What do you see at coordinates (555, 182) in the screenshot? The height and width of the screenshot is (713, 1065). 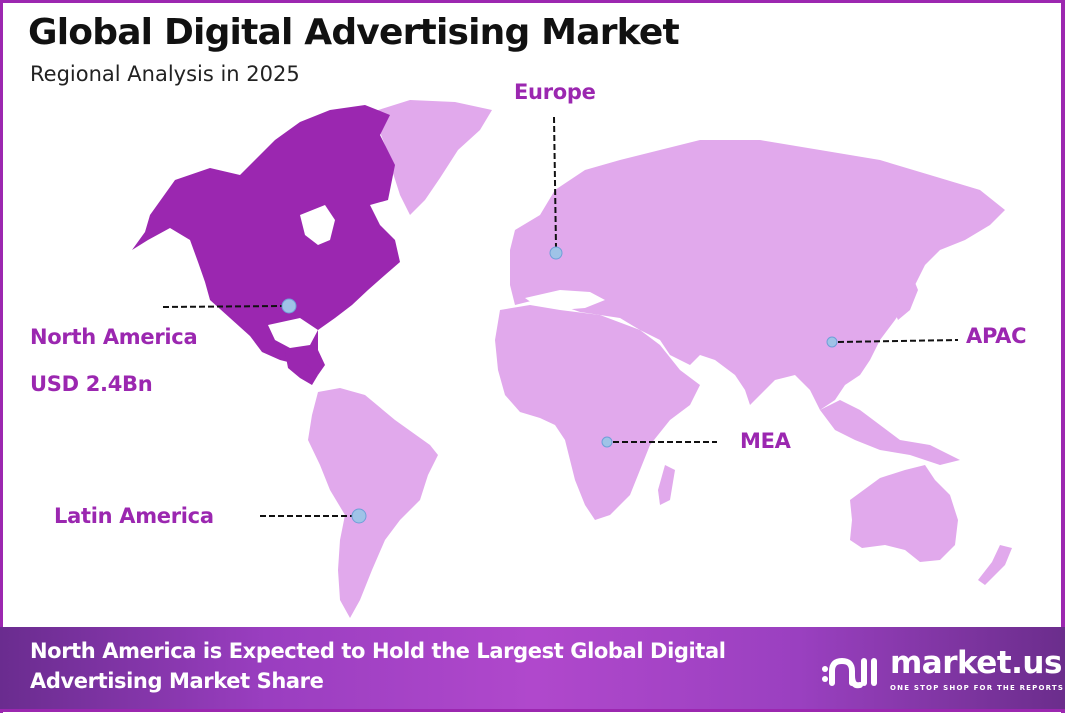 I see `europe-leader-line` at bounding box center [555, 182].